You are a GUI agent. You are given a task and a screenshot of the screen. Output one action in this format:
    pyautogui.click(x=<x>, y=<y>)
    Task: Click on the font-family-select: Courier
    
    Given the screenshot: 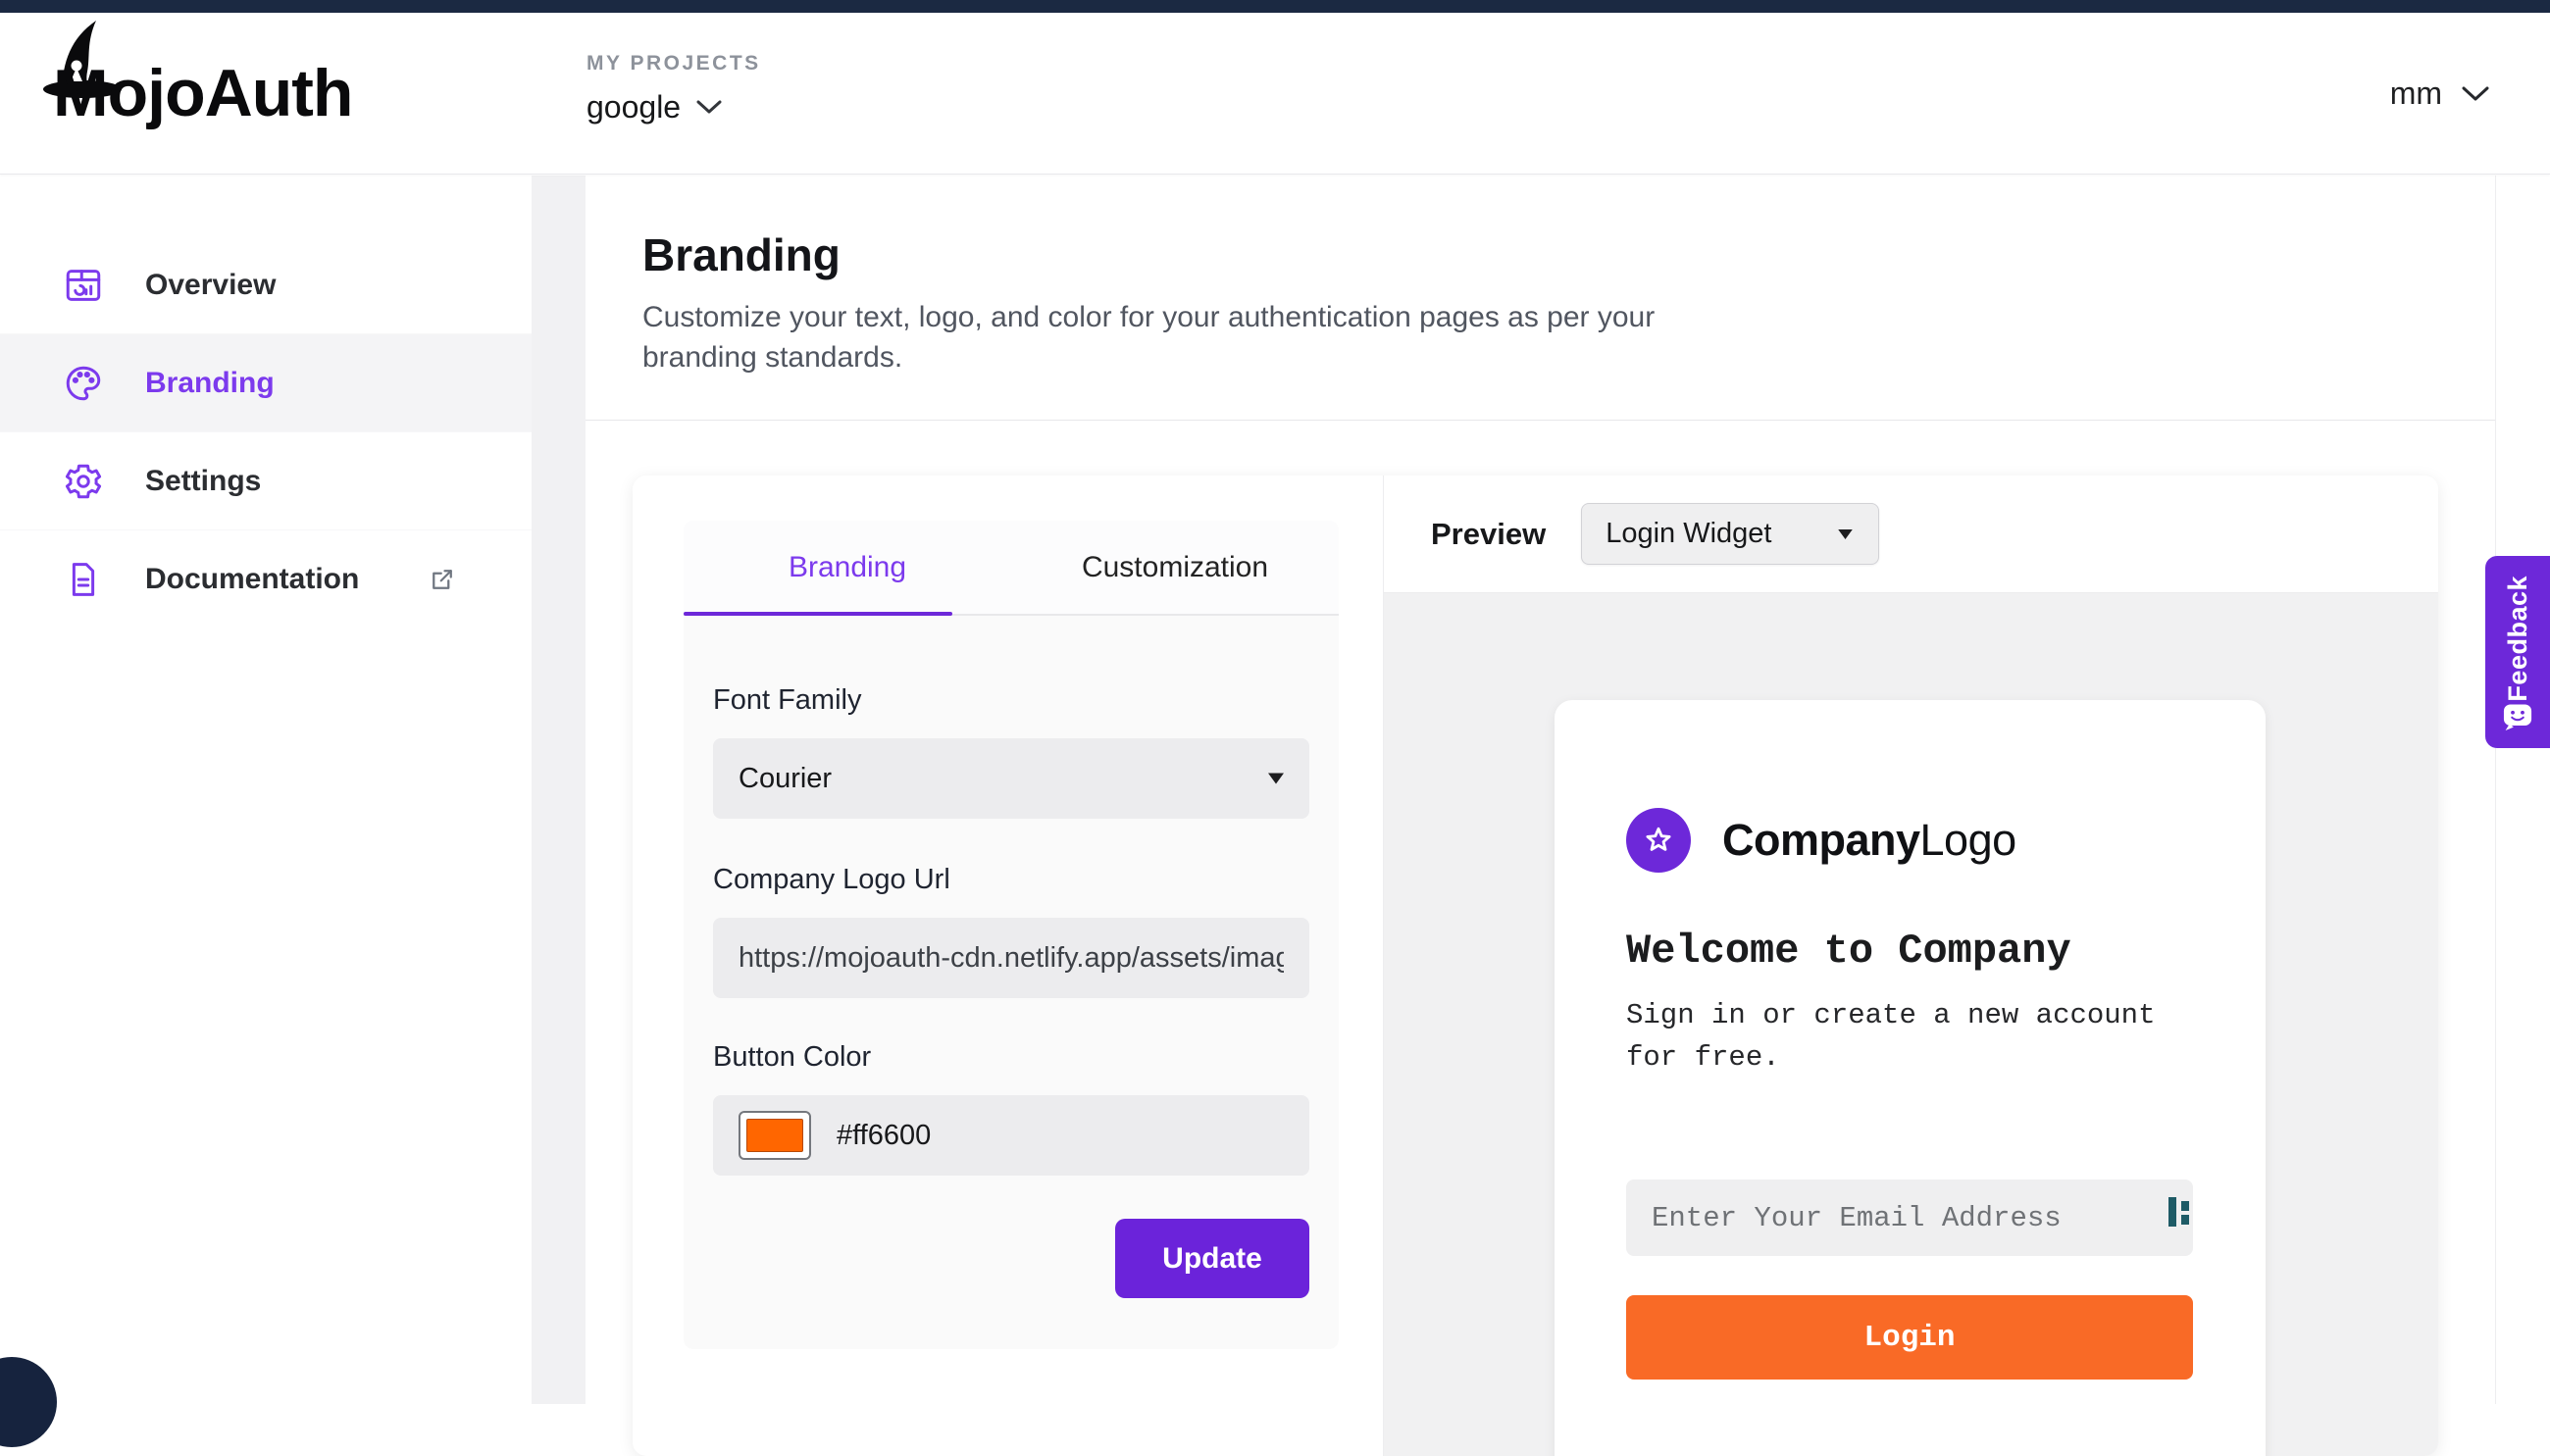 What is the action you would take?
    pyautogui.click(x=1011, y=778)
    